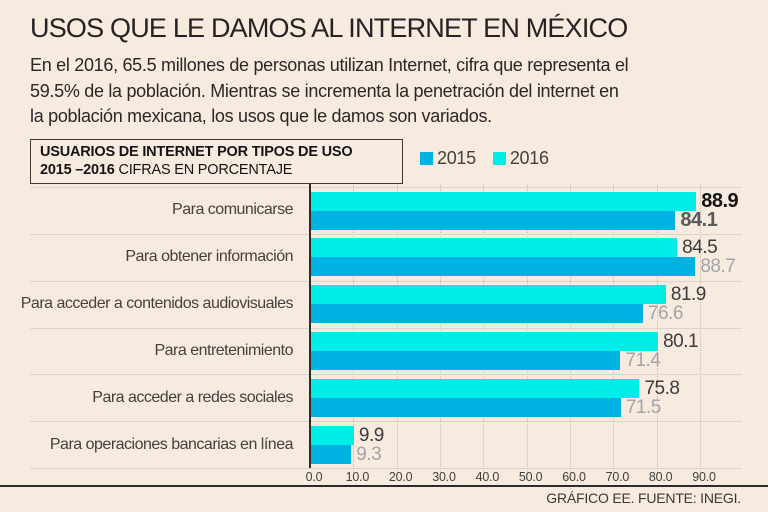  I want to click on source-credit: GRÁFICO EE. FUENTE: INEGI., so click(643, 498).